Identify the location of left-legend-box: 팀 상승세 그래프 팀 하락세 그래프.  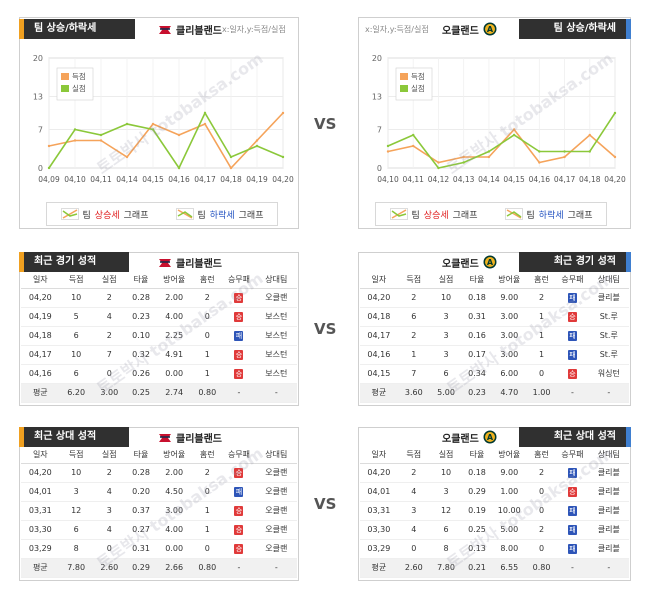
(162, 214).